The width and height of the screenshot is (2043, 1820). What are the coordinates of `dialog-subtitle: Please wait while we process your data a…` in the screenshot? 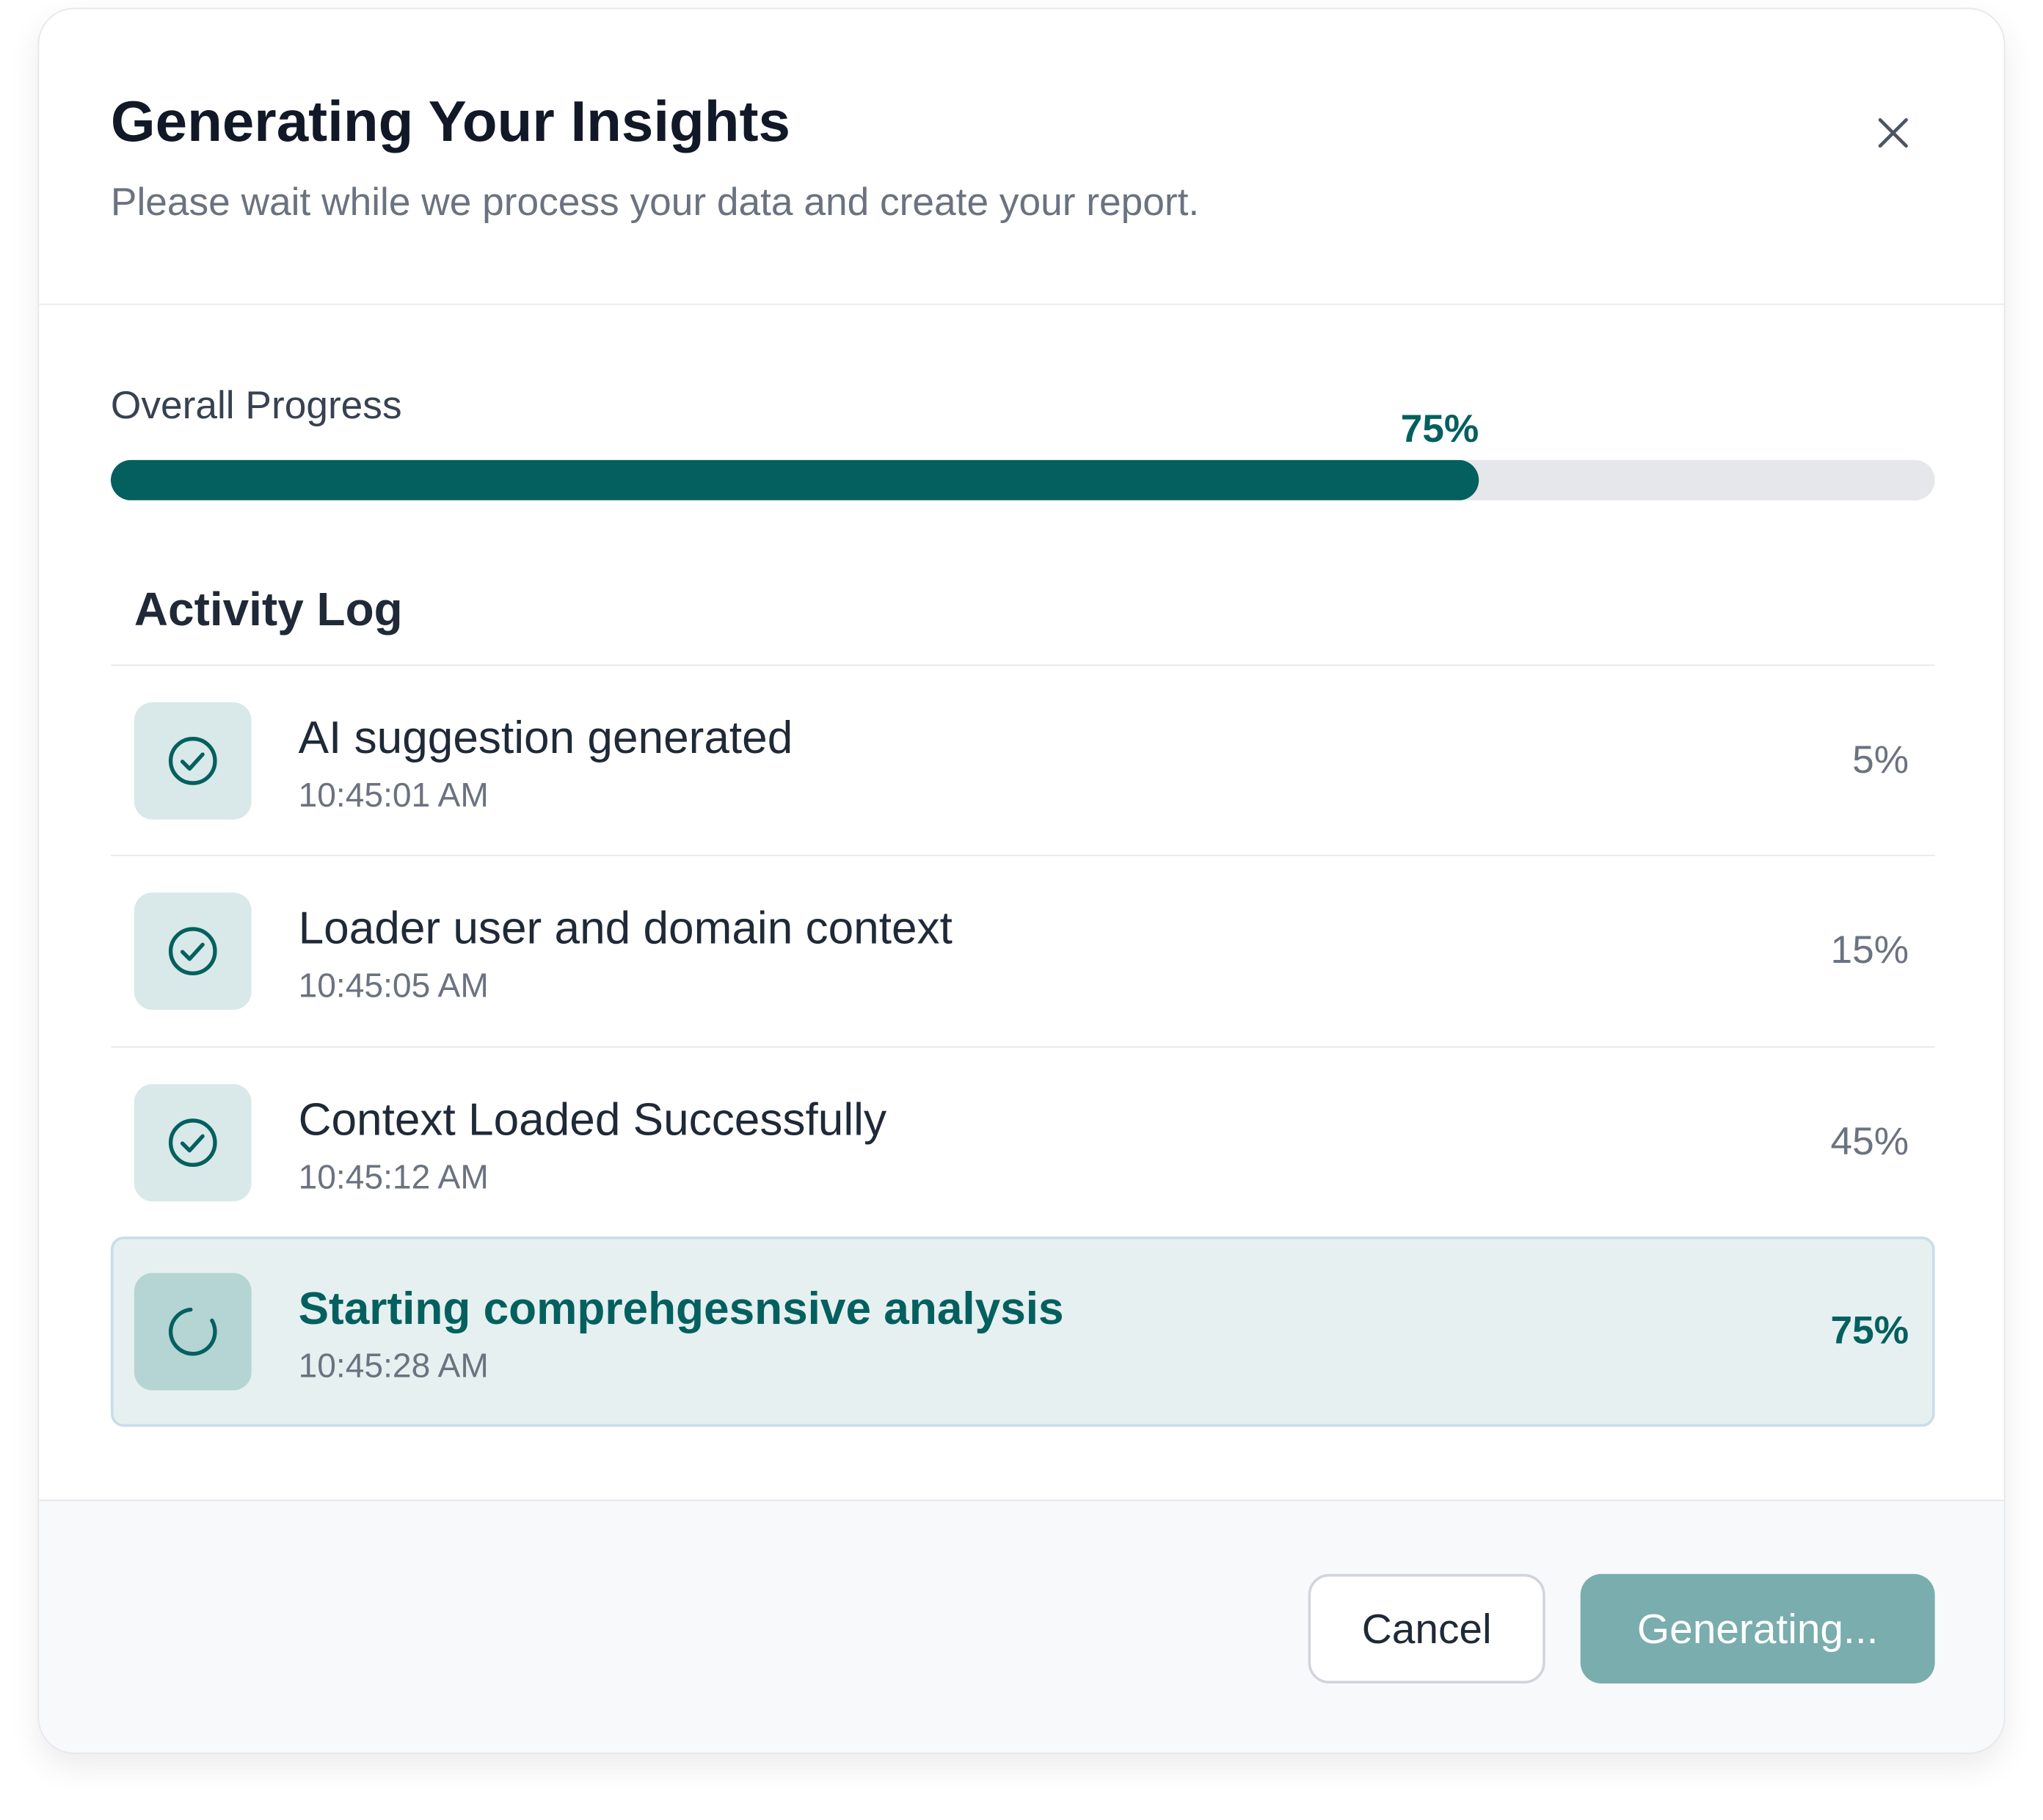 It's located at (655, 203).